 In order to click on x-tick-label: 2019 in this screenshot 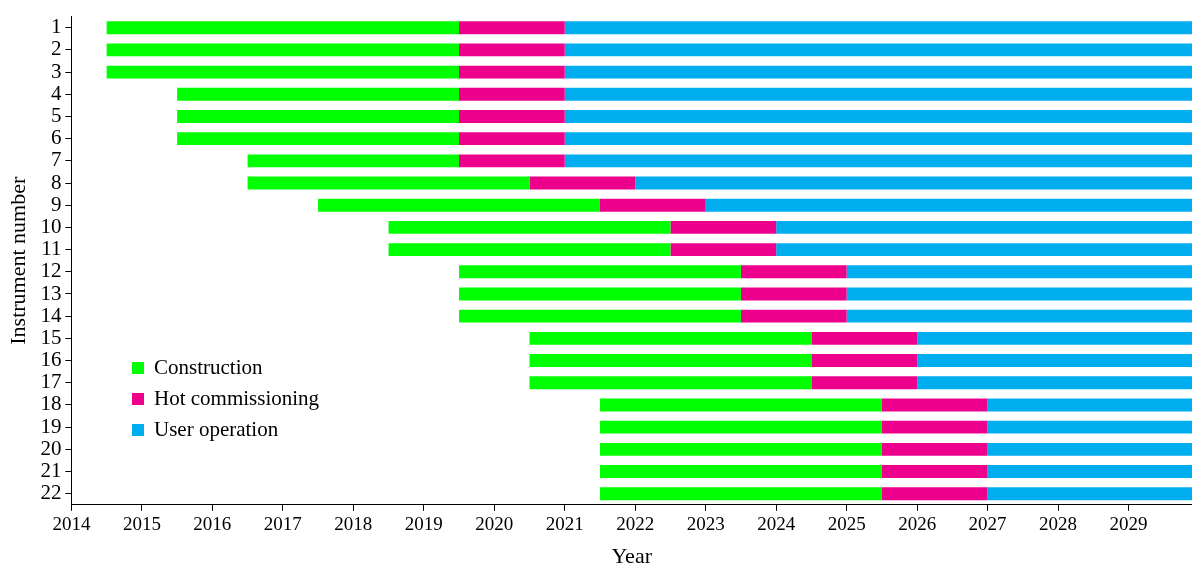, I will do `click(423, 524)`.